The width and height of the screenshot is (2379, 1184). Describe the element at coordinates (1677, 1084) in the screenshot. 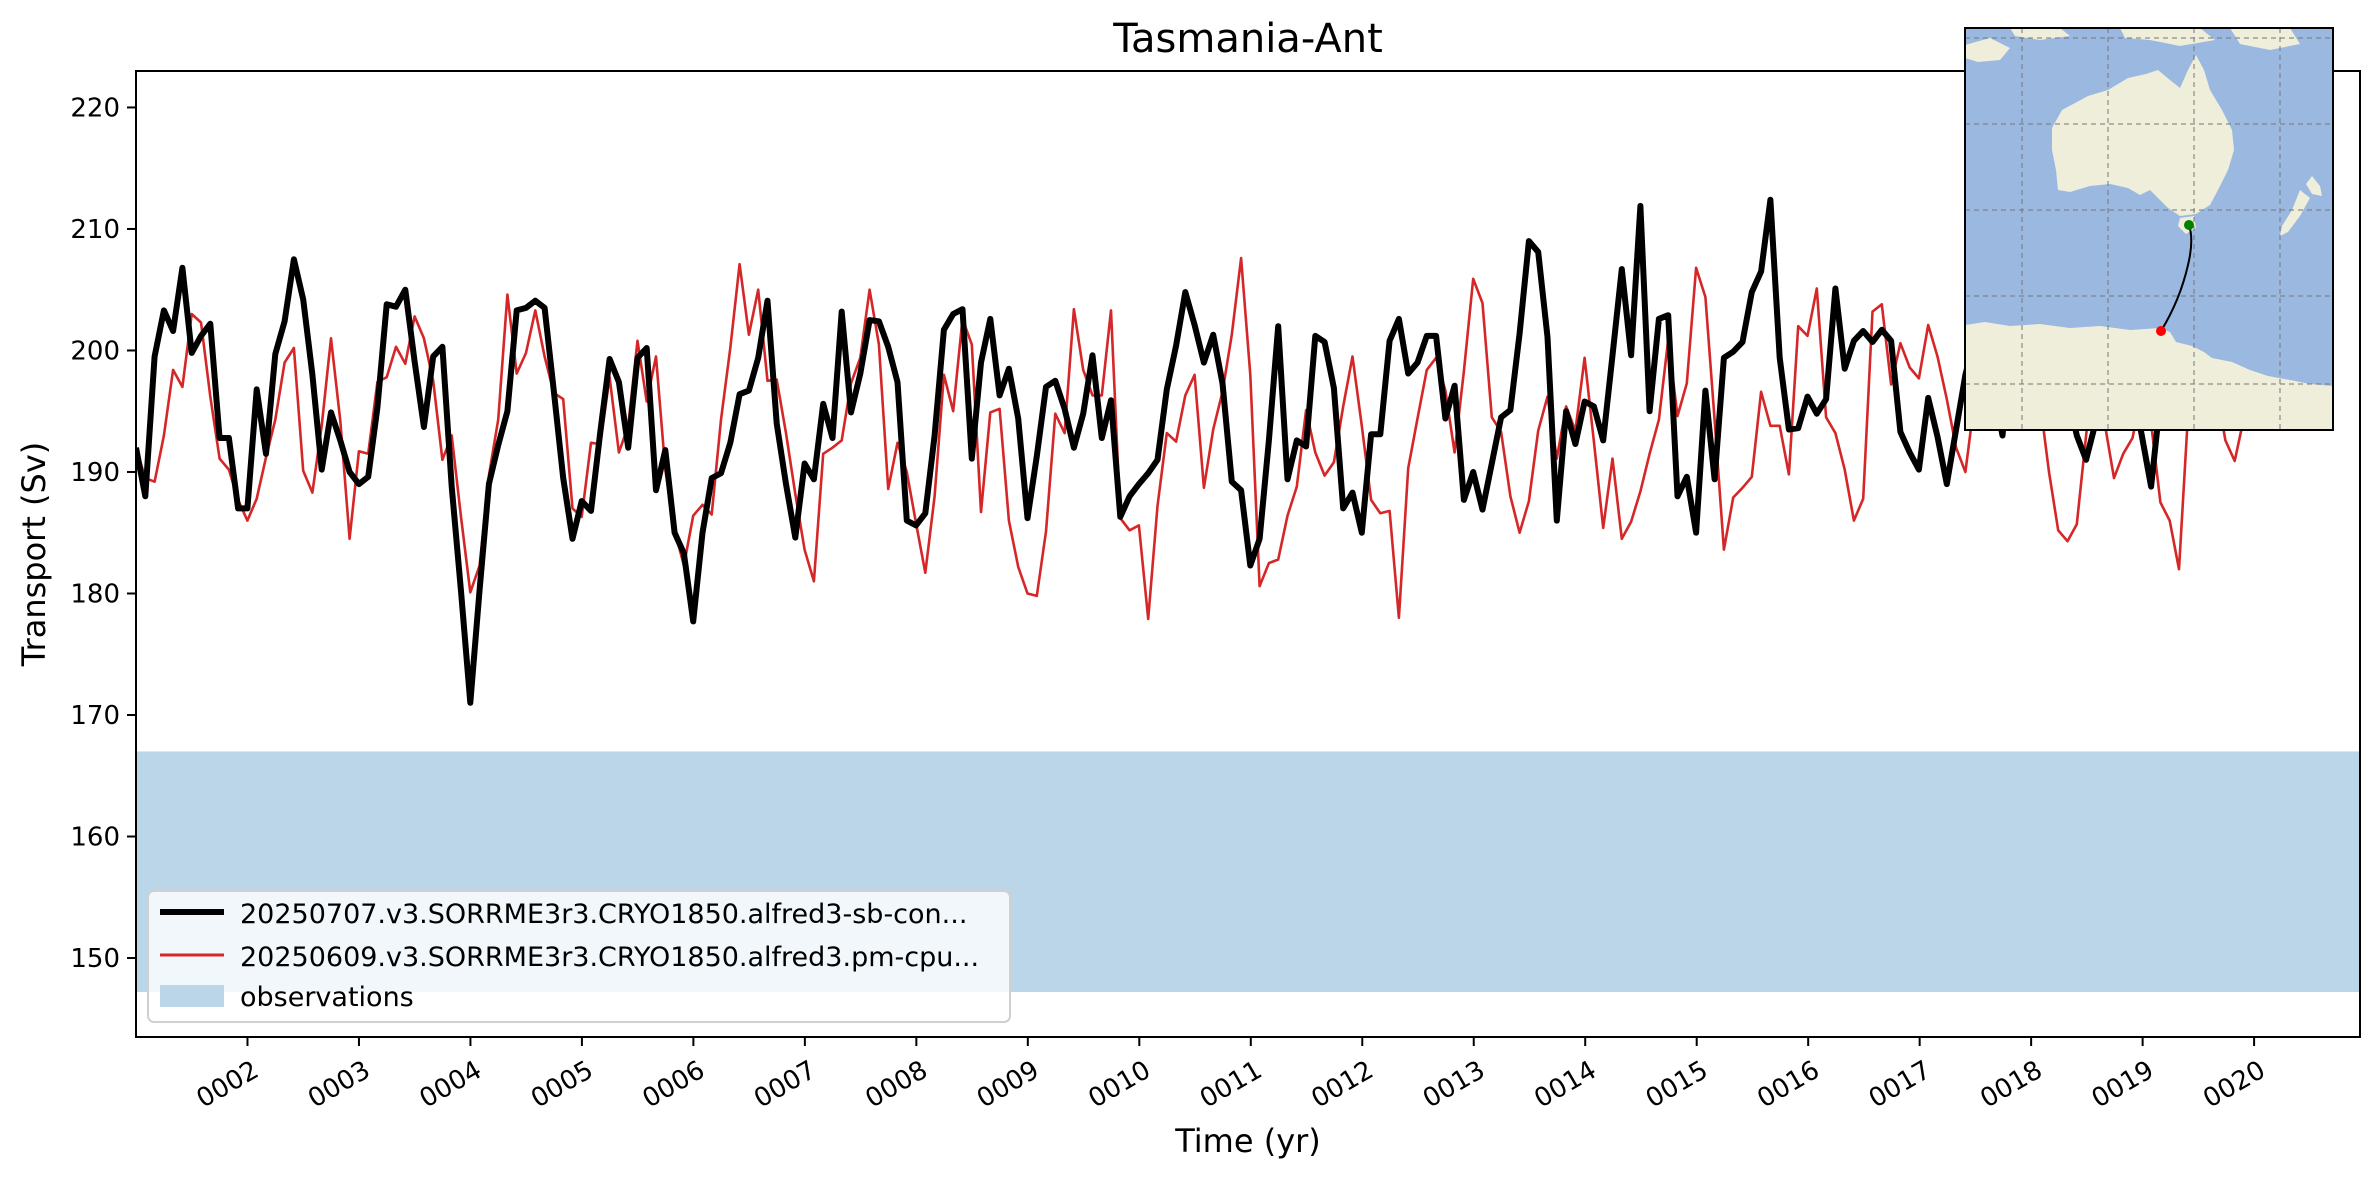

I see `x-tick-label: 0015` at that location.